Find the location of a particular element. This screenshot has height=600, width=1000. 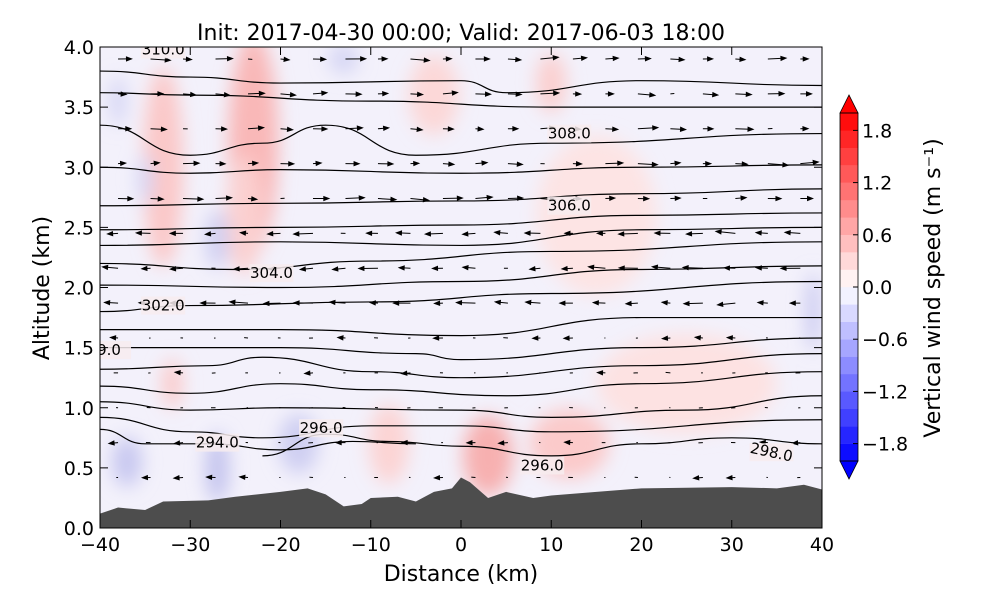

x-tick-label: 40 is located at coordinates (822, 545).